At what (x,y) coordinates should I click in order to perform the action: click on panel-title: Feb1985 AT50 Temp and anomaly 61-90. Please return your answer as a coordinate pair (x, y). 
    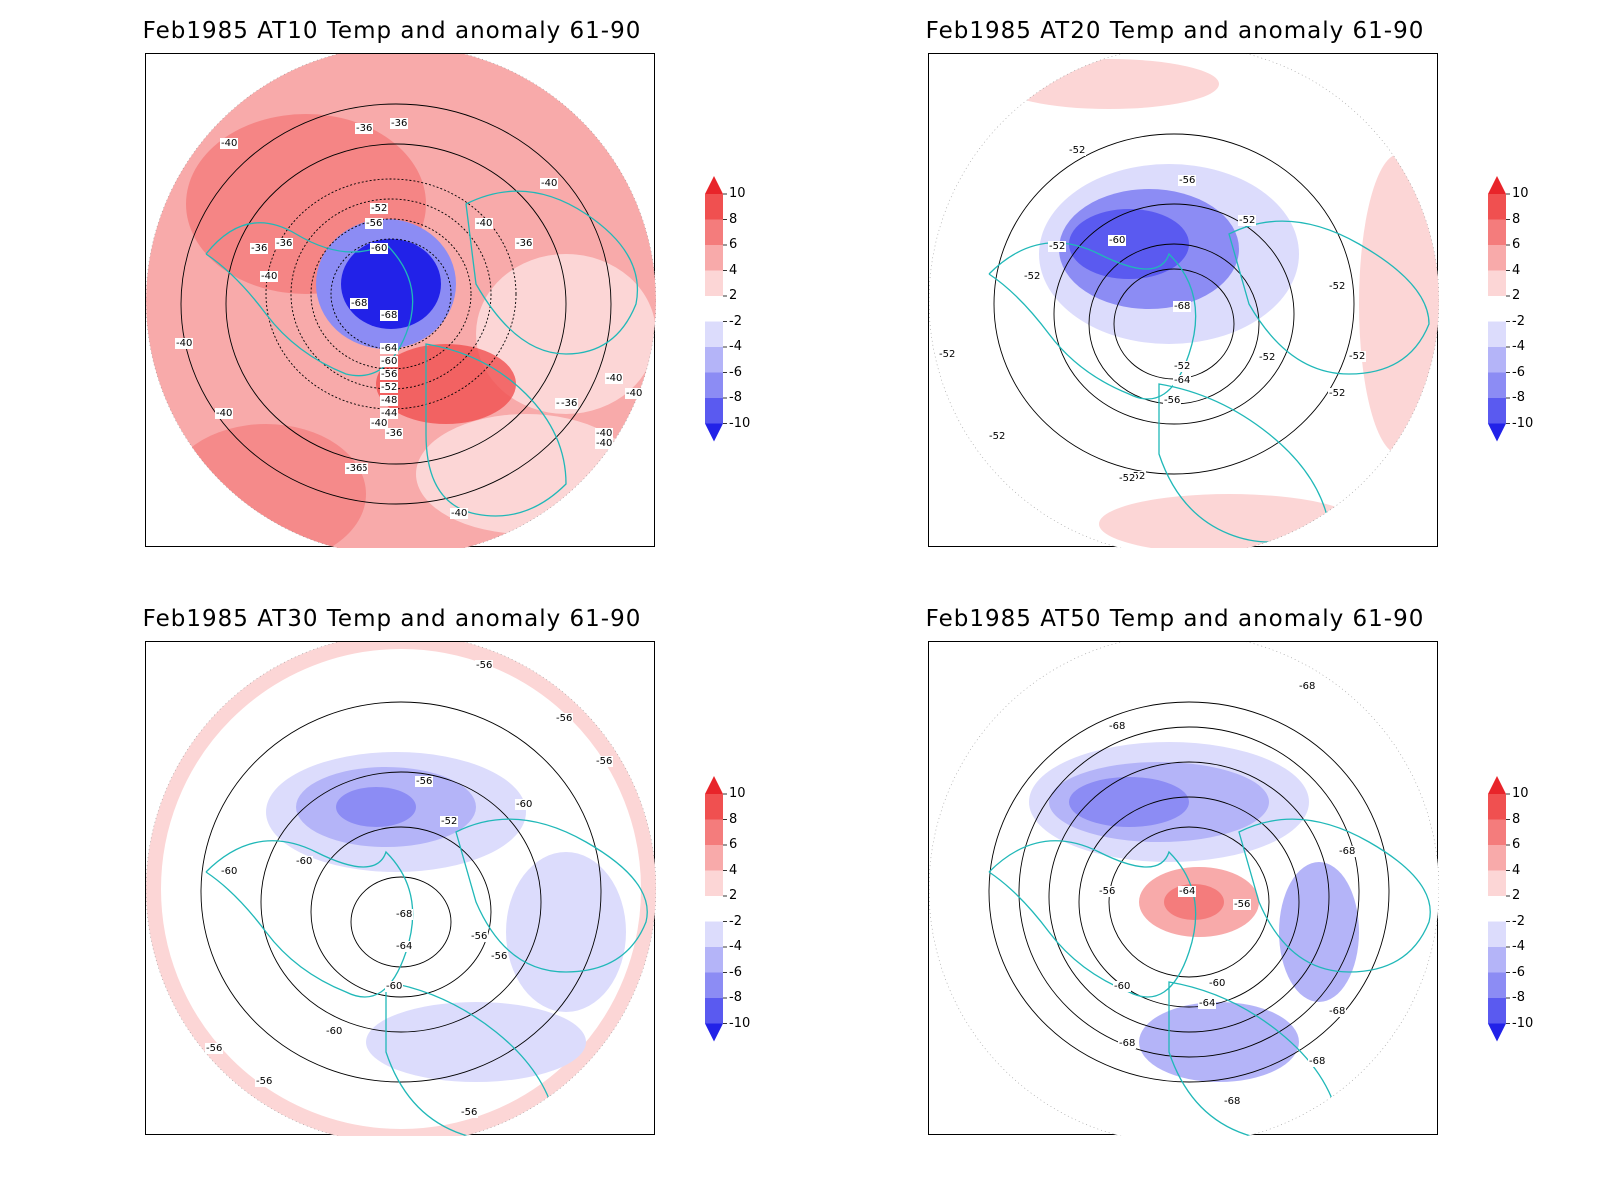
    Looking at the image, I should click on (1175, 619).